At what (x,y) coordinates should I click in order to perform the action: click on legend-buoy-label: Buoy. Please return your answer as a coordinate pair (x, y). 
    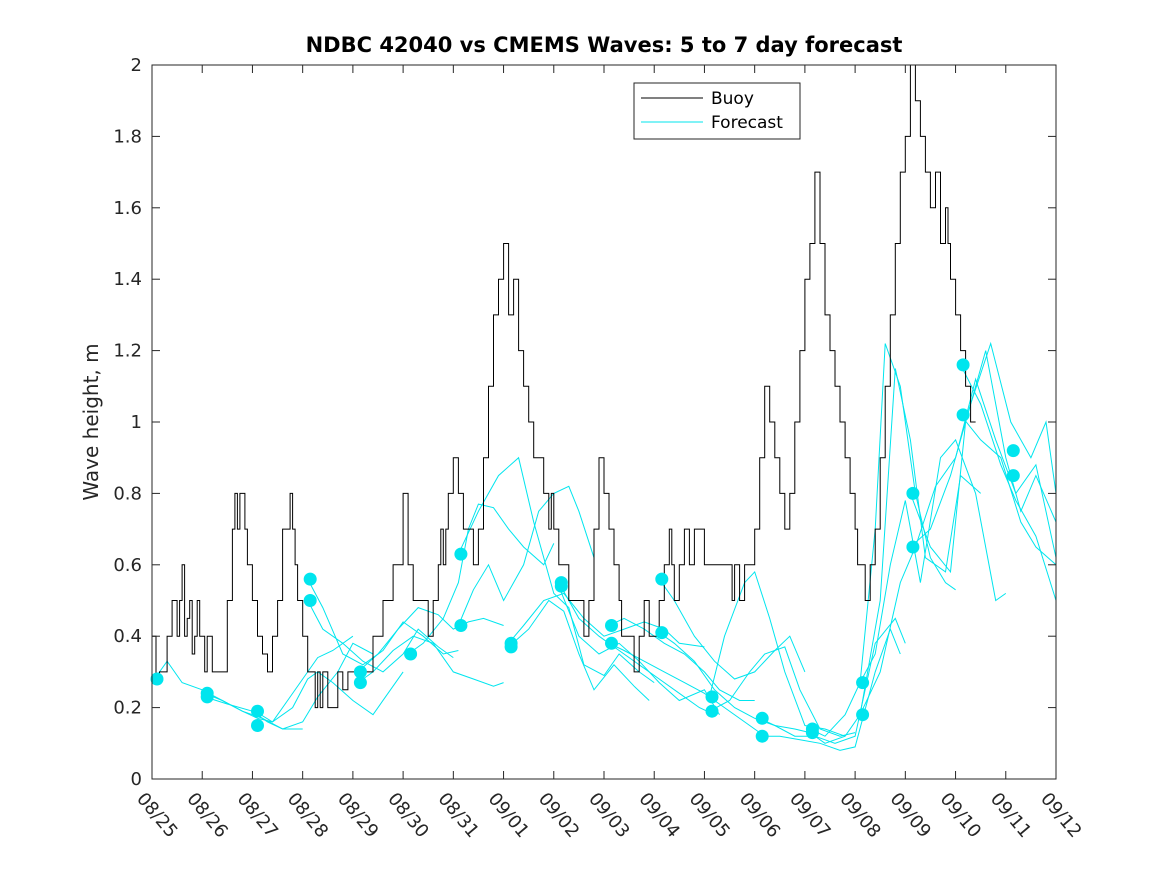
    Looking at the image, I should click on (732, 99).